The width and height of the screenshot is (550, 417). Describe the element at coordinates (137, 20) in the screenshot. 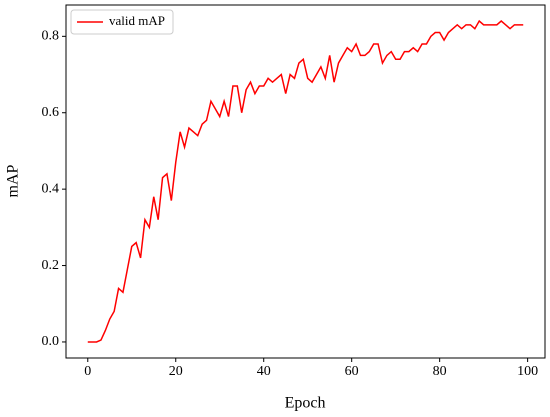

I see `legend-label: valid mAP` at that location.